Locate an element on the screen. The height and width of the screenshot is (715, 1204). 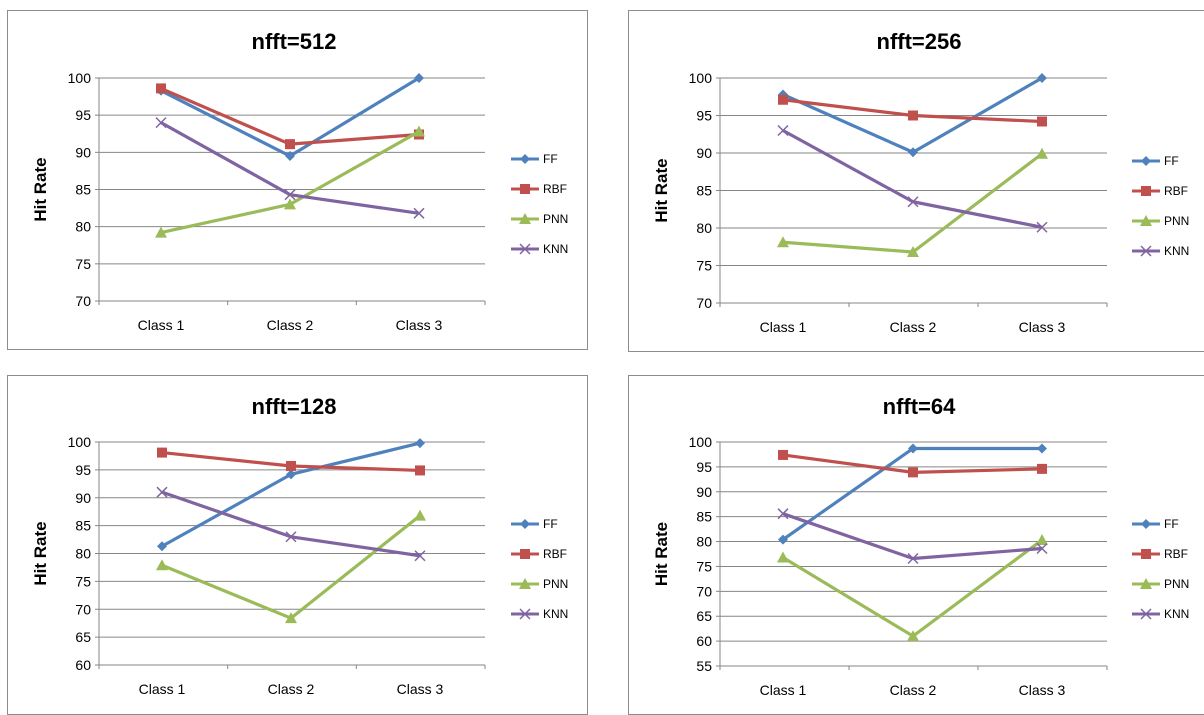
chart-title: nfft=256 is located at coordinates (919, 41).